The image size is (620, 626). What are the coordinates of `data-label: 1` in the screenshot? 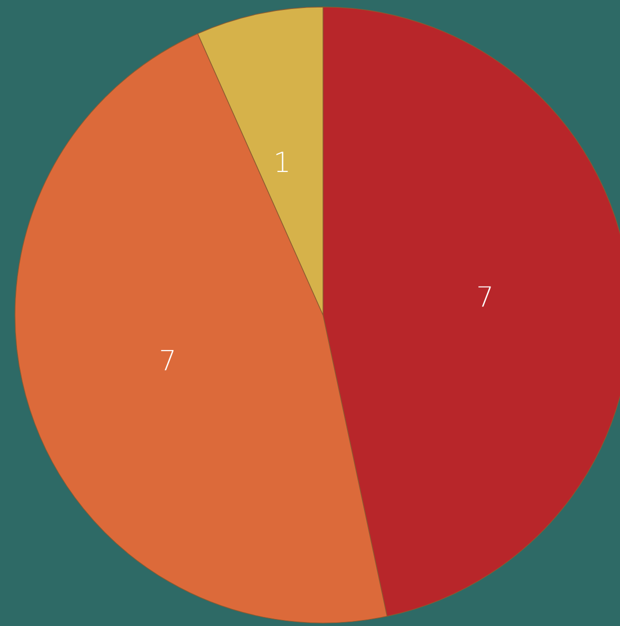 It's located at (282, 162).